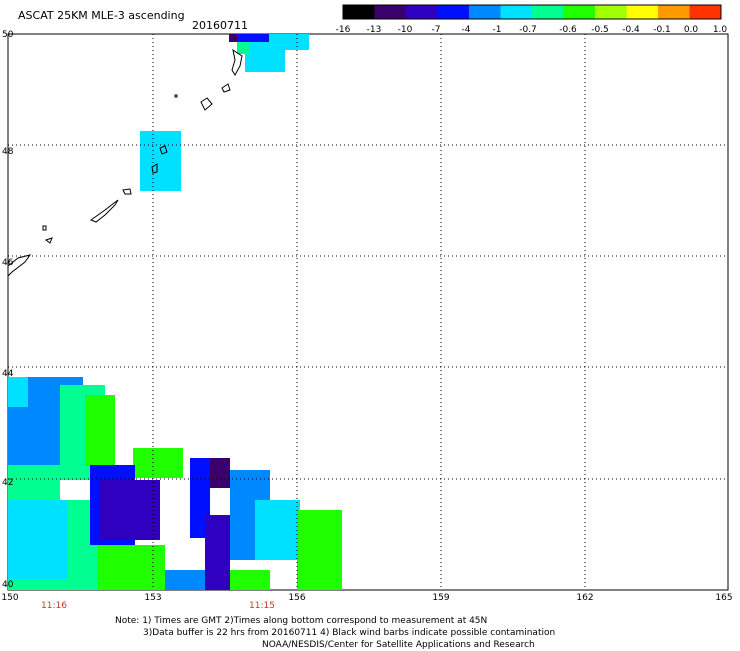  Describe the element at coordinates (720, 30) in the screenshot. I see `colorbar-label: 1.0` at that location.